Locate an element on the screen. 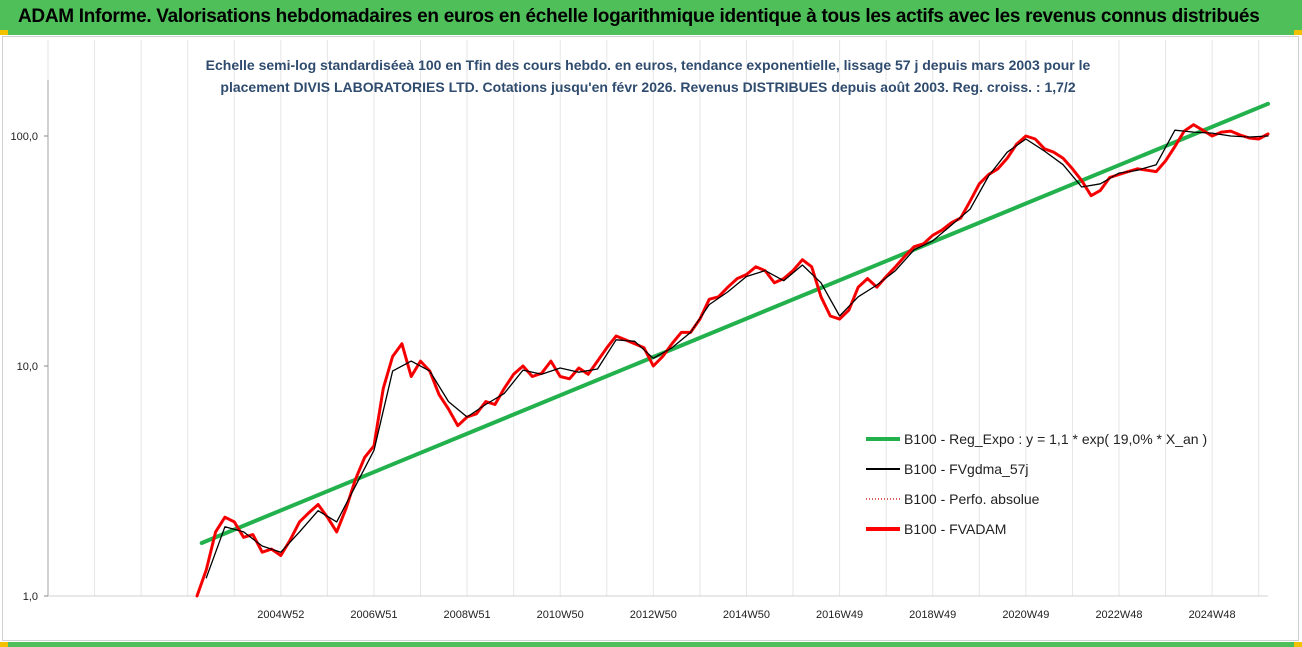  x-tick-label: 2020W49 is located at coordinates (1025, 615).